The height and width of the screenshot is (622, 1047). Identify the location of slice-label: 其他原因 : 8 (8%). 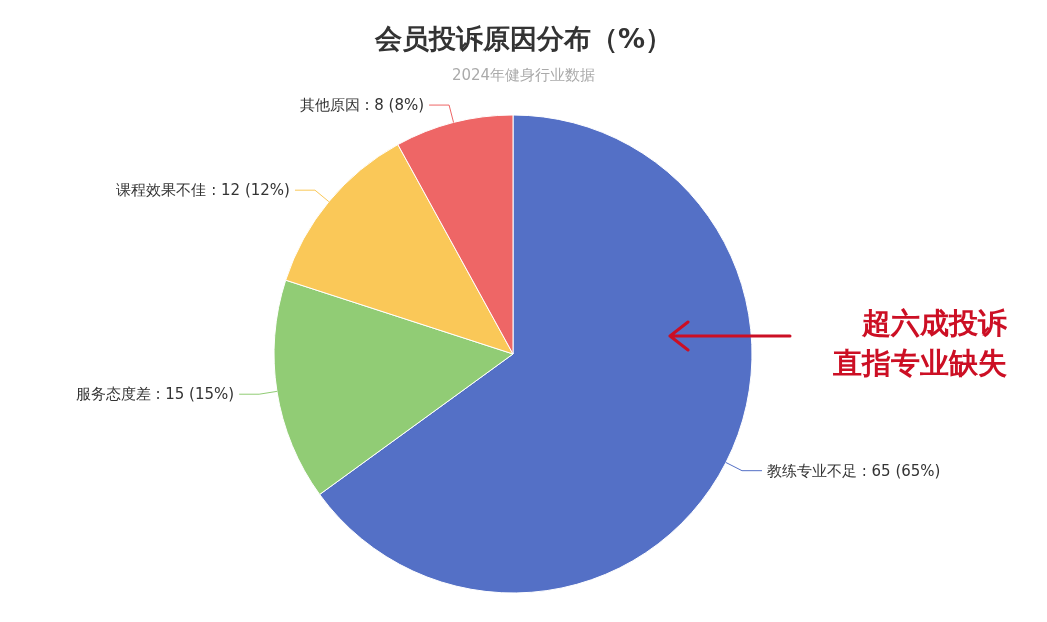
(362, 105).